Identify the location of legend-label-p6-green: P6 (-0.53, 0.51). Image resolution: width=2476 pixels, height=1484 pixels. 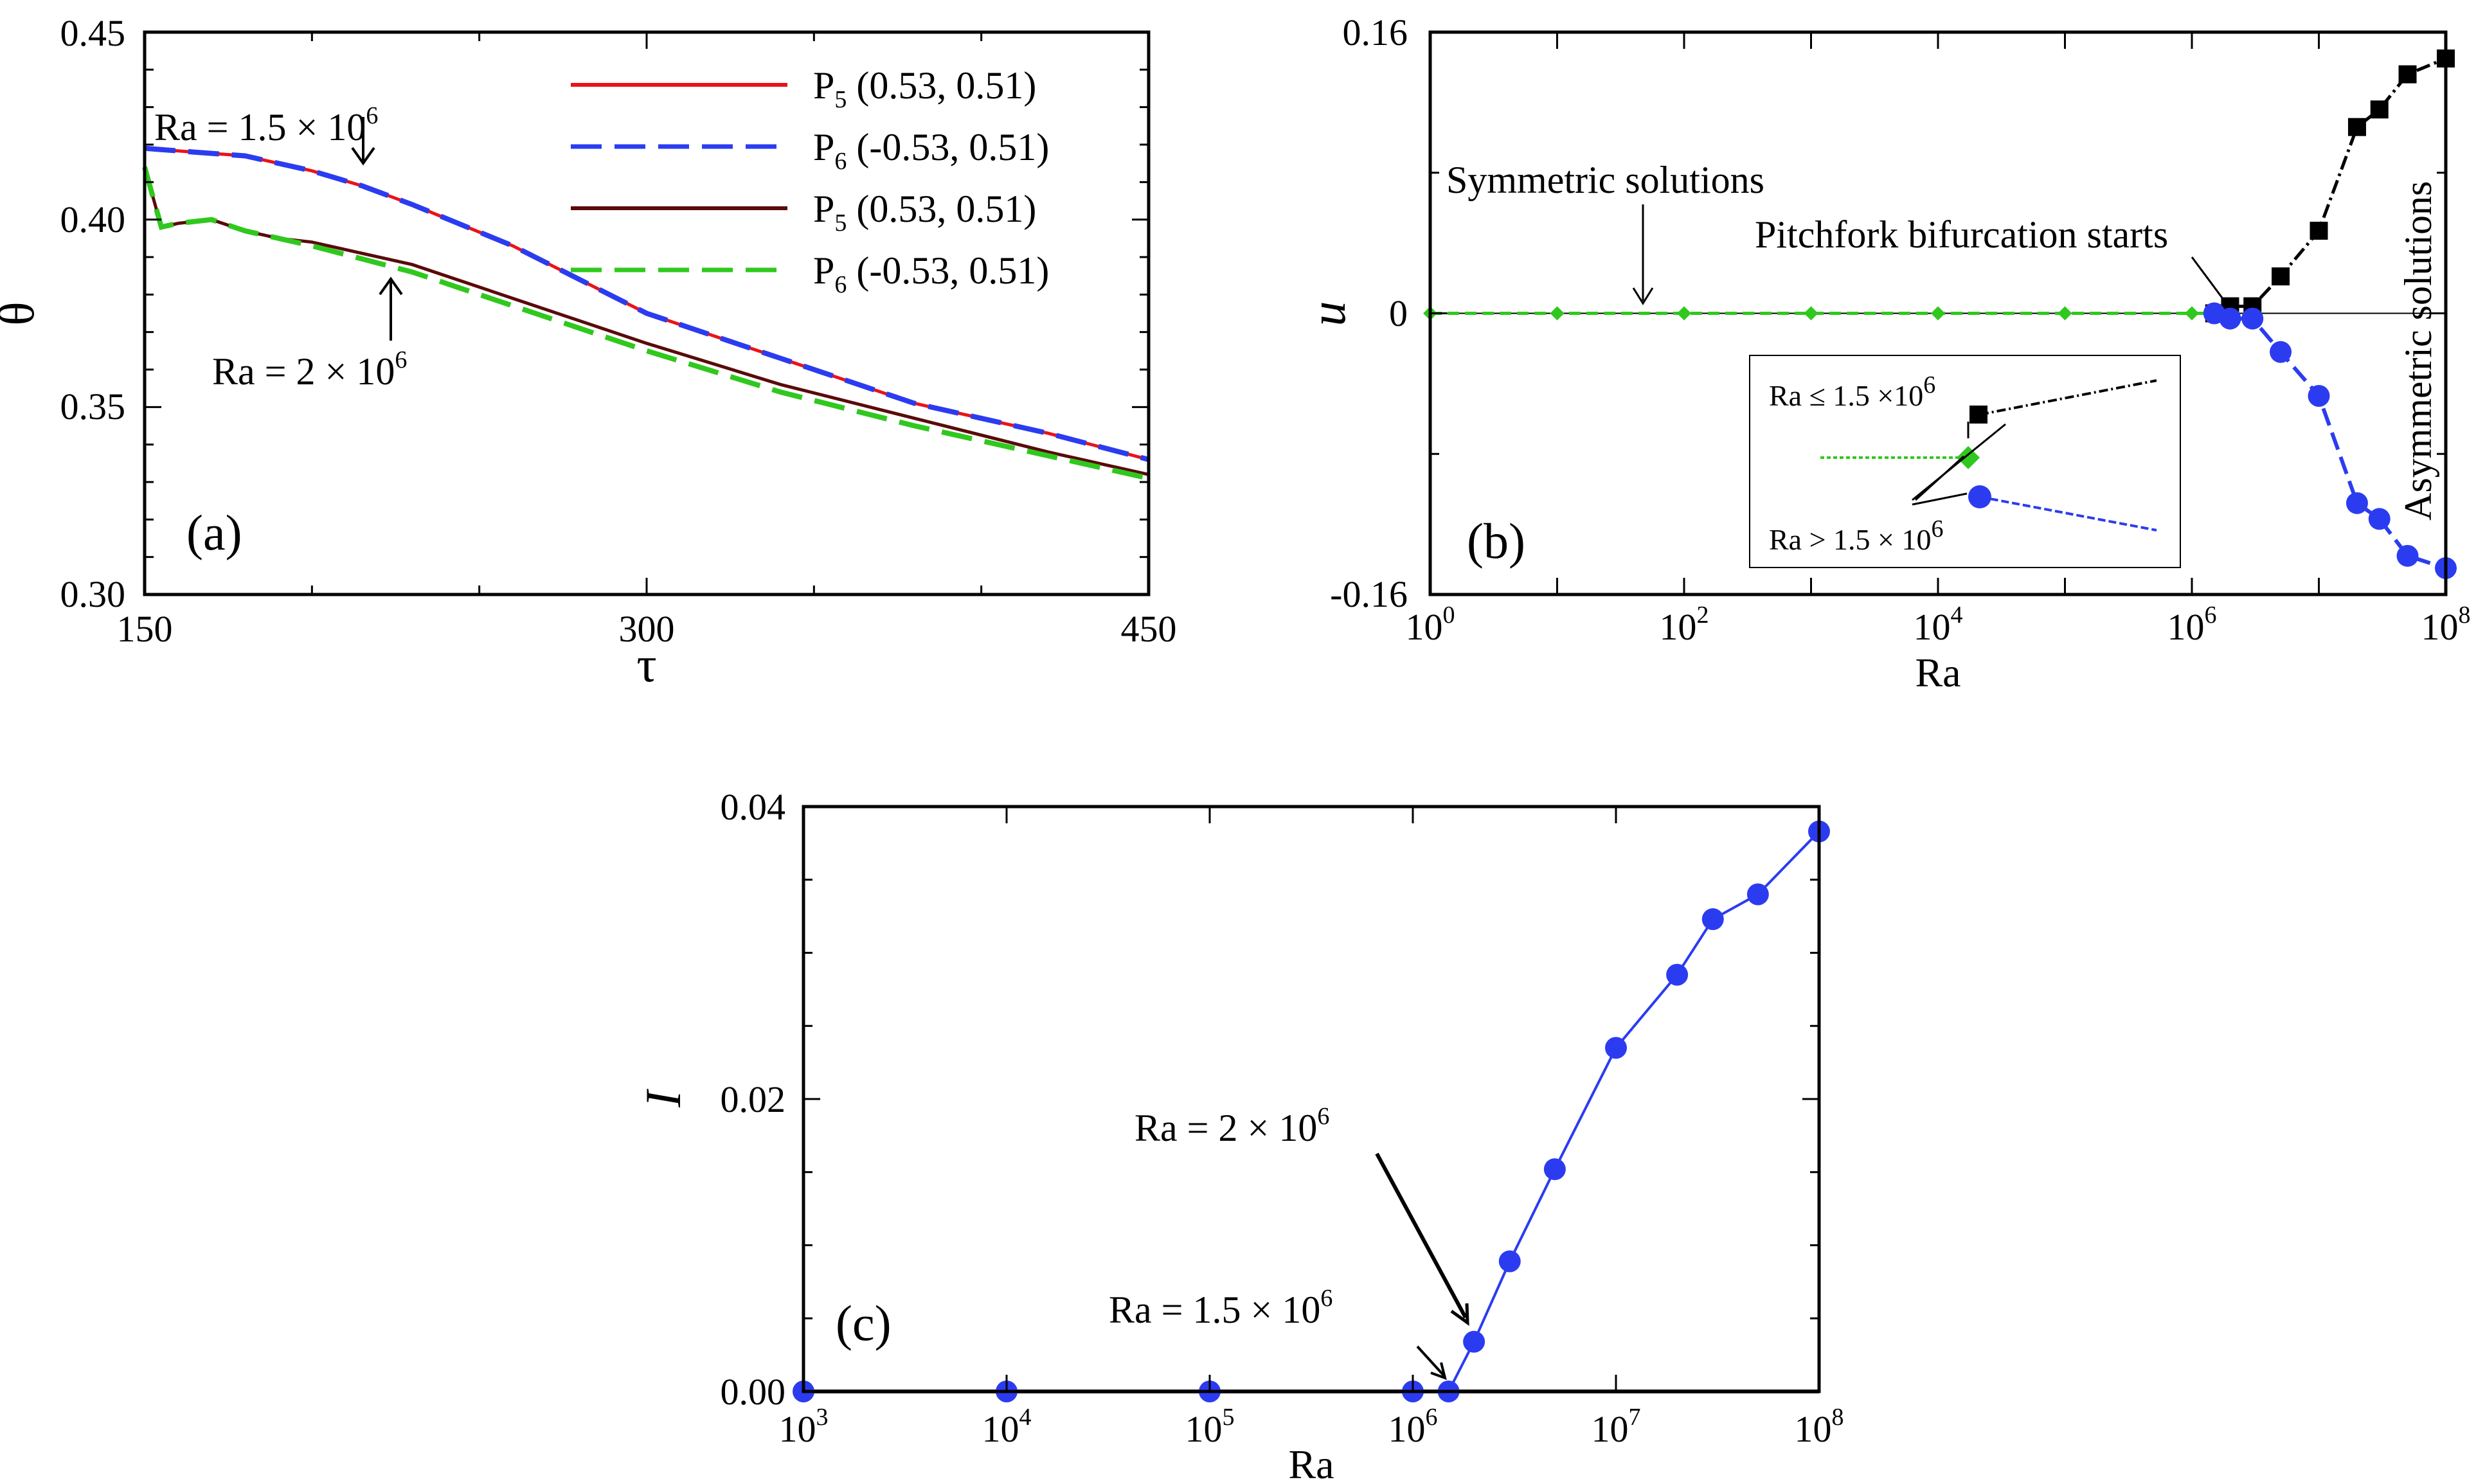
(931, 273).